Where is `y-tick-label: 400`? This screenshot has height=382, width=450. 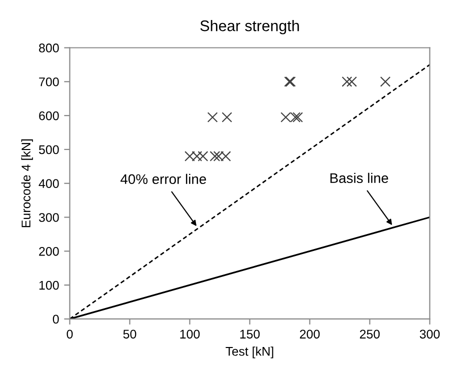 y-tick-label: 400 is located at coordinates (48, 183).